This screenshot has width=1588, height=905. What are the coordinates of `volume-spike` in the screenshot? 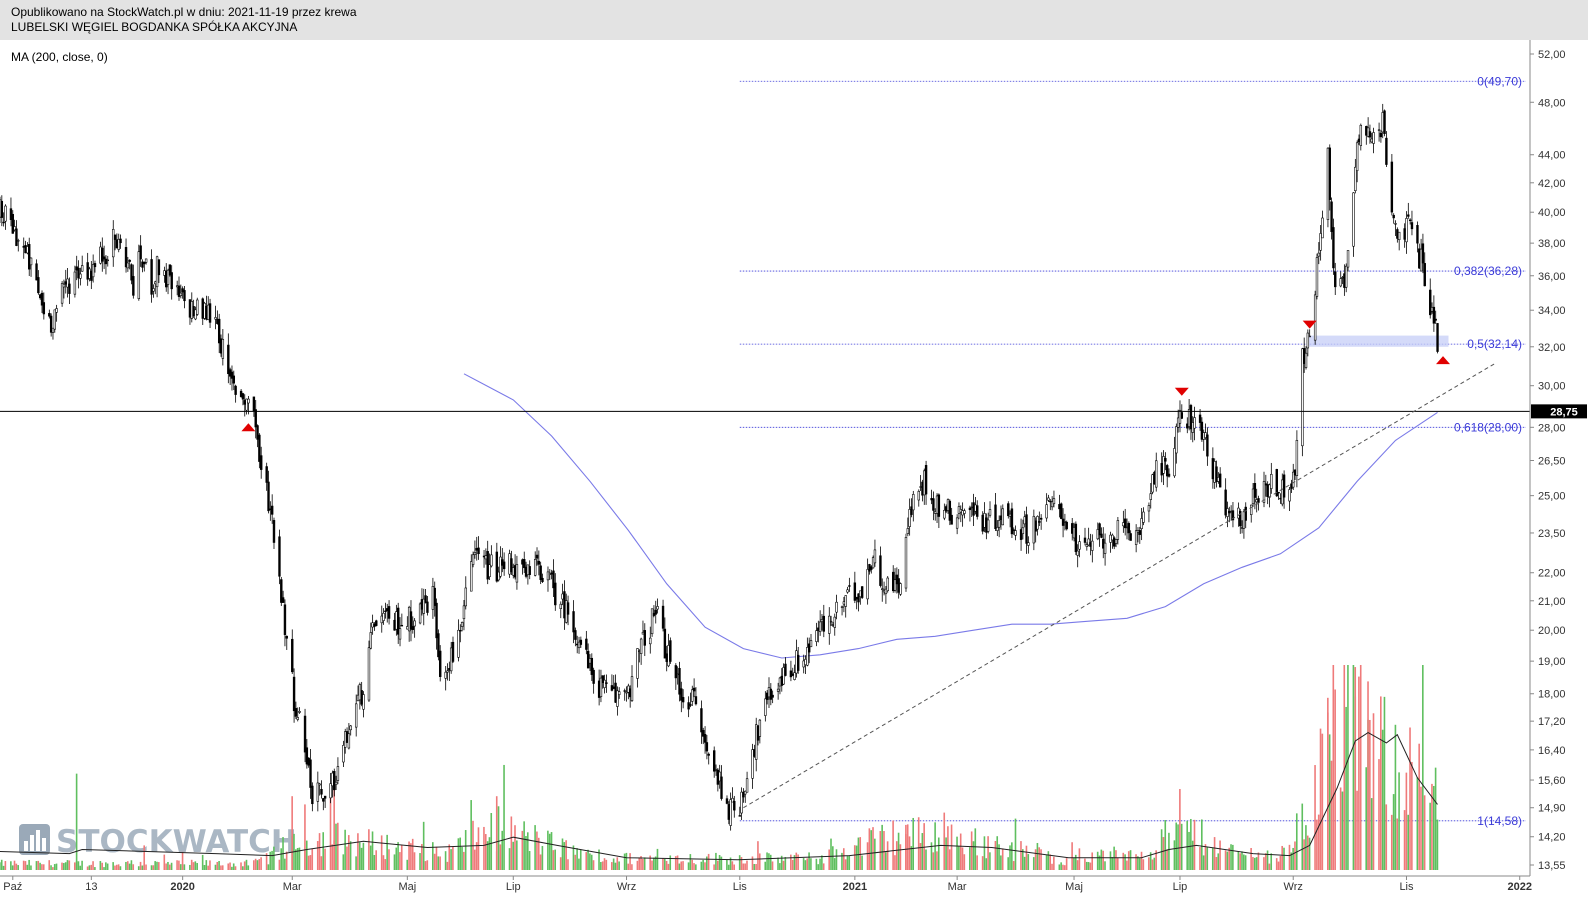 It's located at (1368, 775).